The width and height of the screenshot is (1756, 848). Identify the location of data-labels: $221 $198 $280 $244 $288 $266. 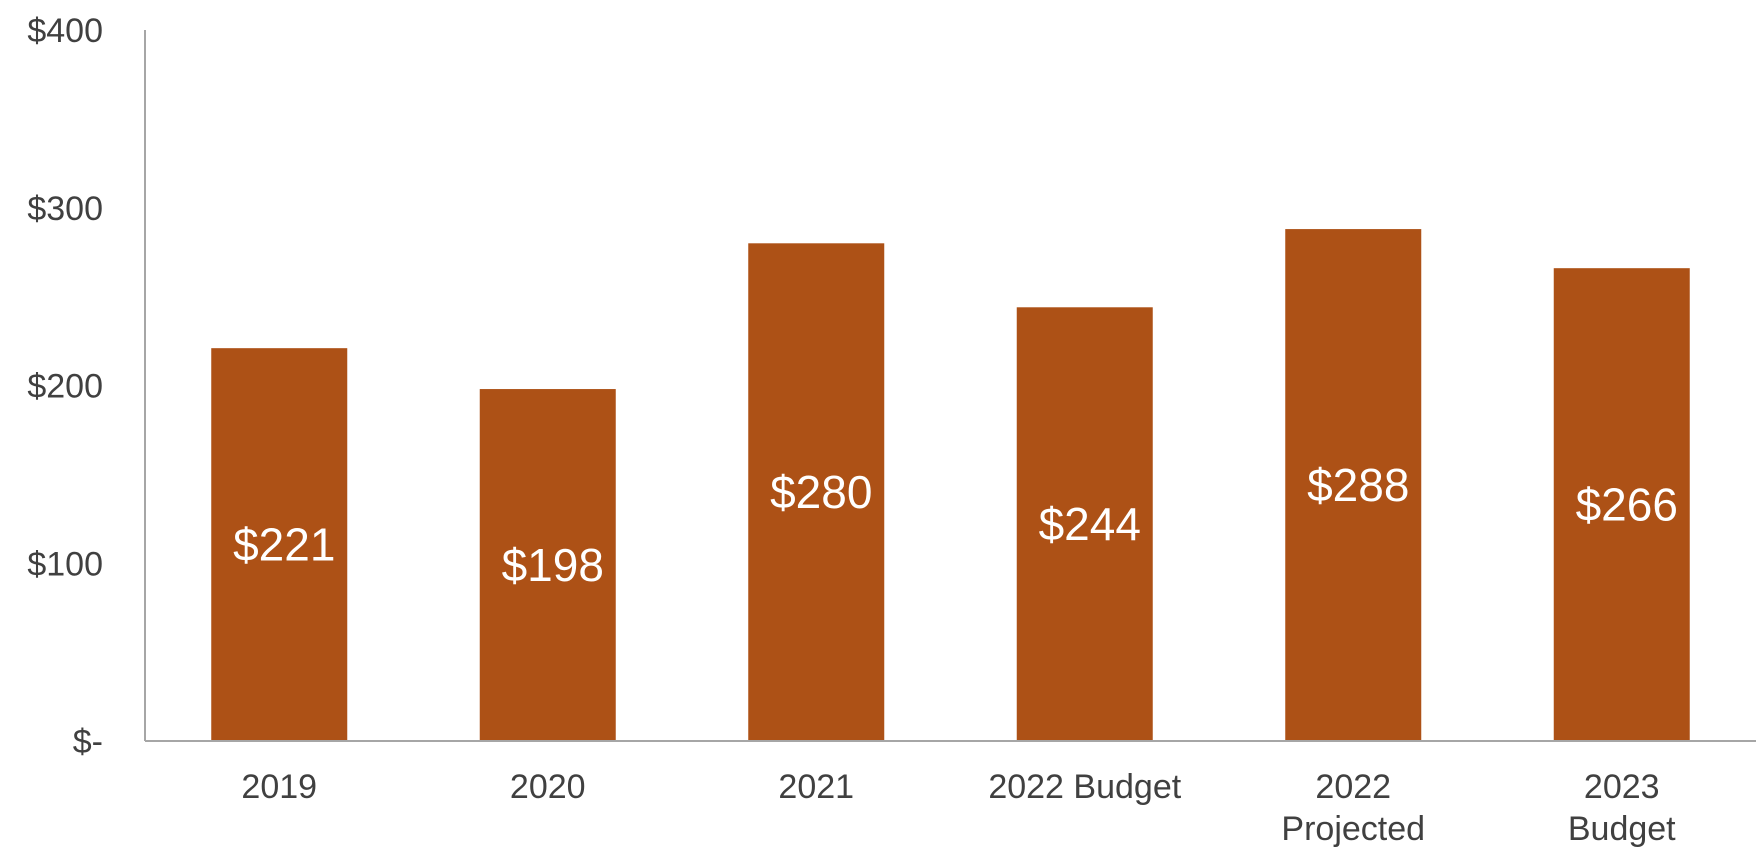
(955, 525).